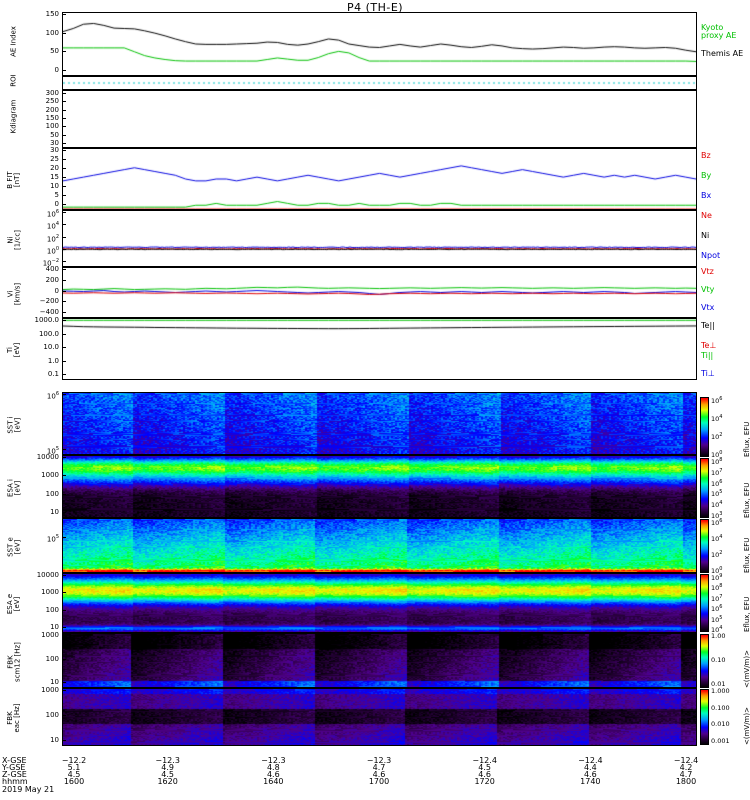  Describe the element at coordinates (686, 767) in the screenshot. I see `xtick-ygse: 4.2` at that location.